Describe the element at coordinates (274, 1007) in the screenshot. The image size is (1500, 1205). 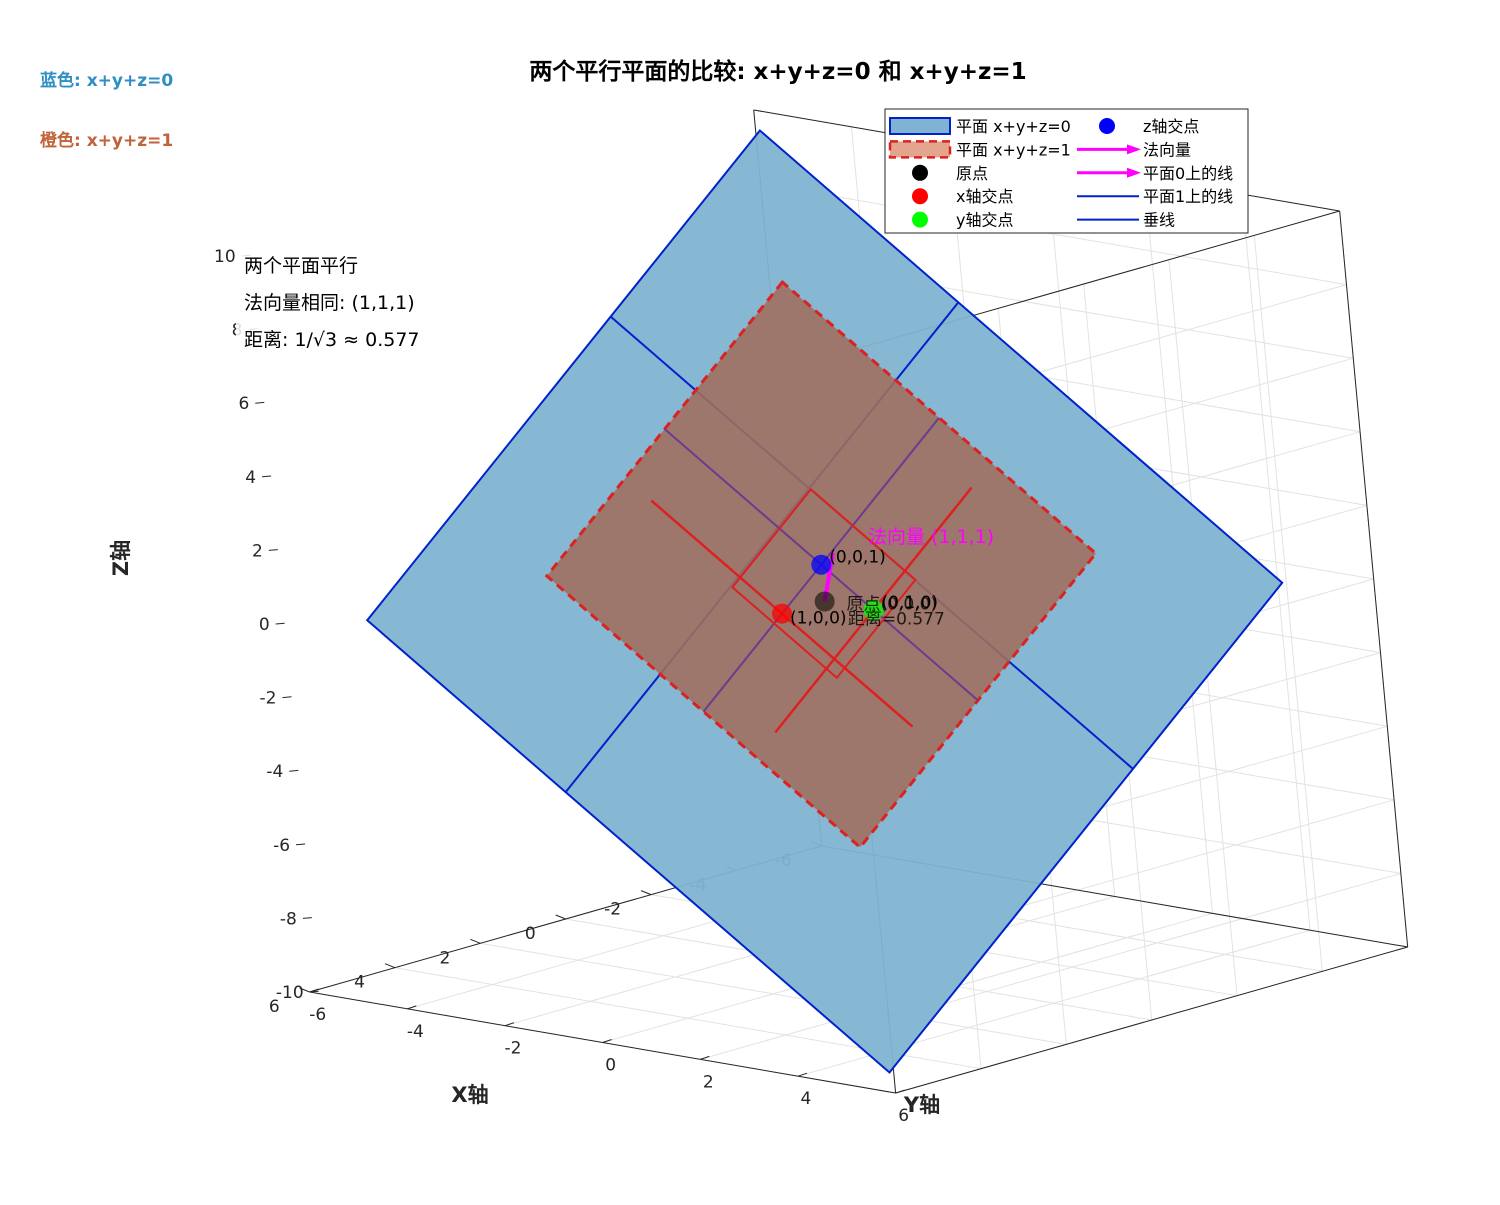
I see `x-tick-label: 6` at that location.